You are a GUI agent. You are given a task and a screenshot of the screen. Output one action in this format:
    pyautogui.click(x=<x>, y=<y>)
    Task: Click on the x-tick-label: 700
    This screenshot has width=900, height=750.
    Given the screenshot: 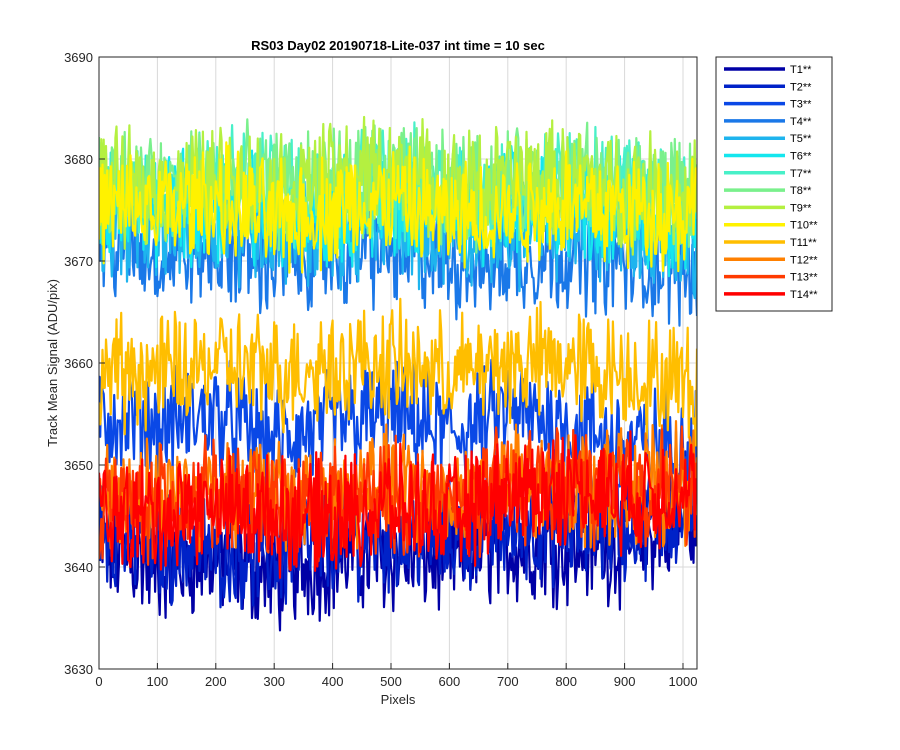 What is the action you would take?
    pyautogui.click(x=508, y=681)
    